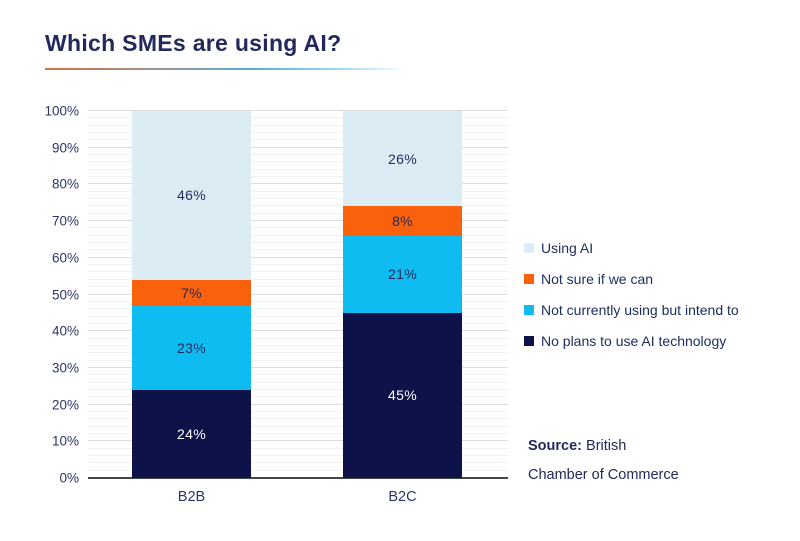  I want to click on y-axis-tick-label: 0%, so click(69, 478).